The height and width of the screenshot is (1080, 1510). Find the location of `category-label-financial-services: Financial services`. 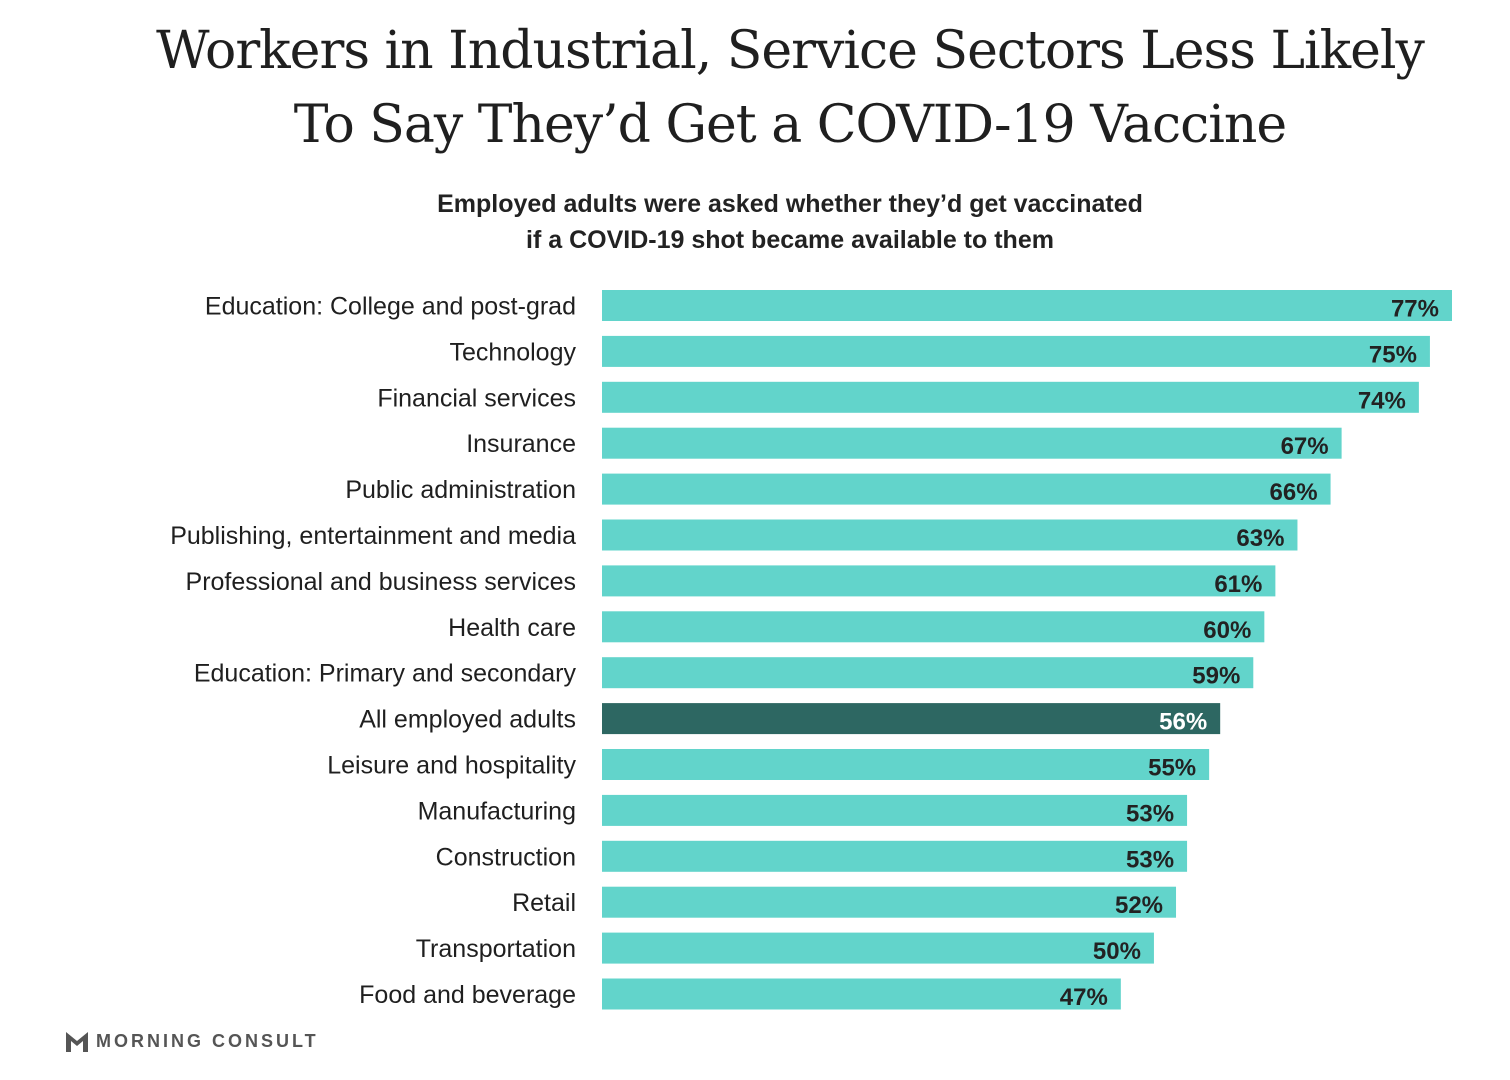

category-label-financial-services: Financial services is located at coordinates (476, 398).